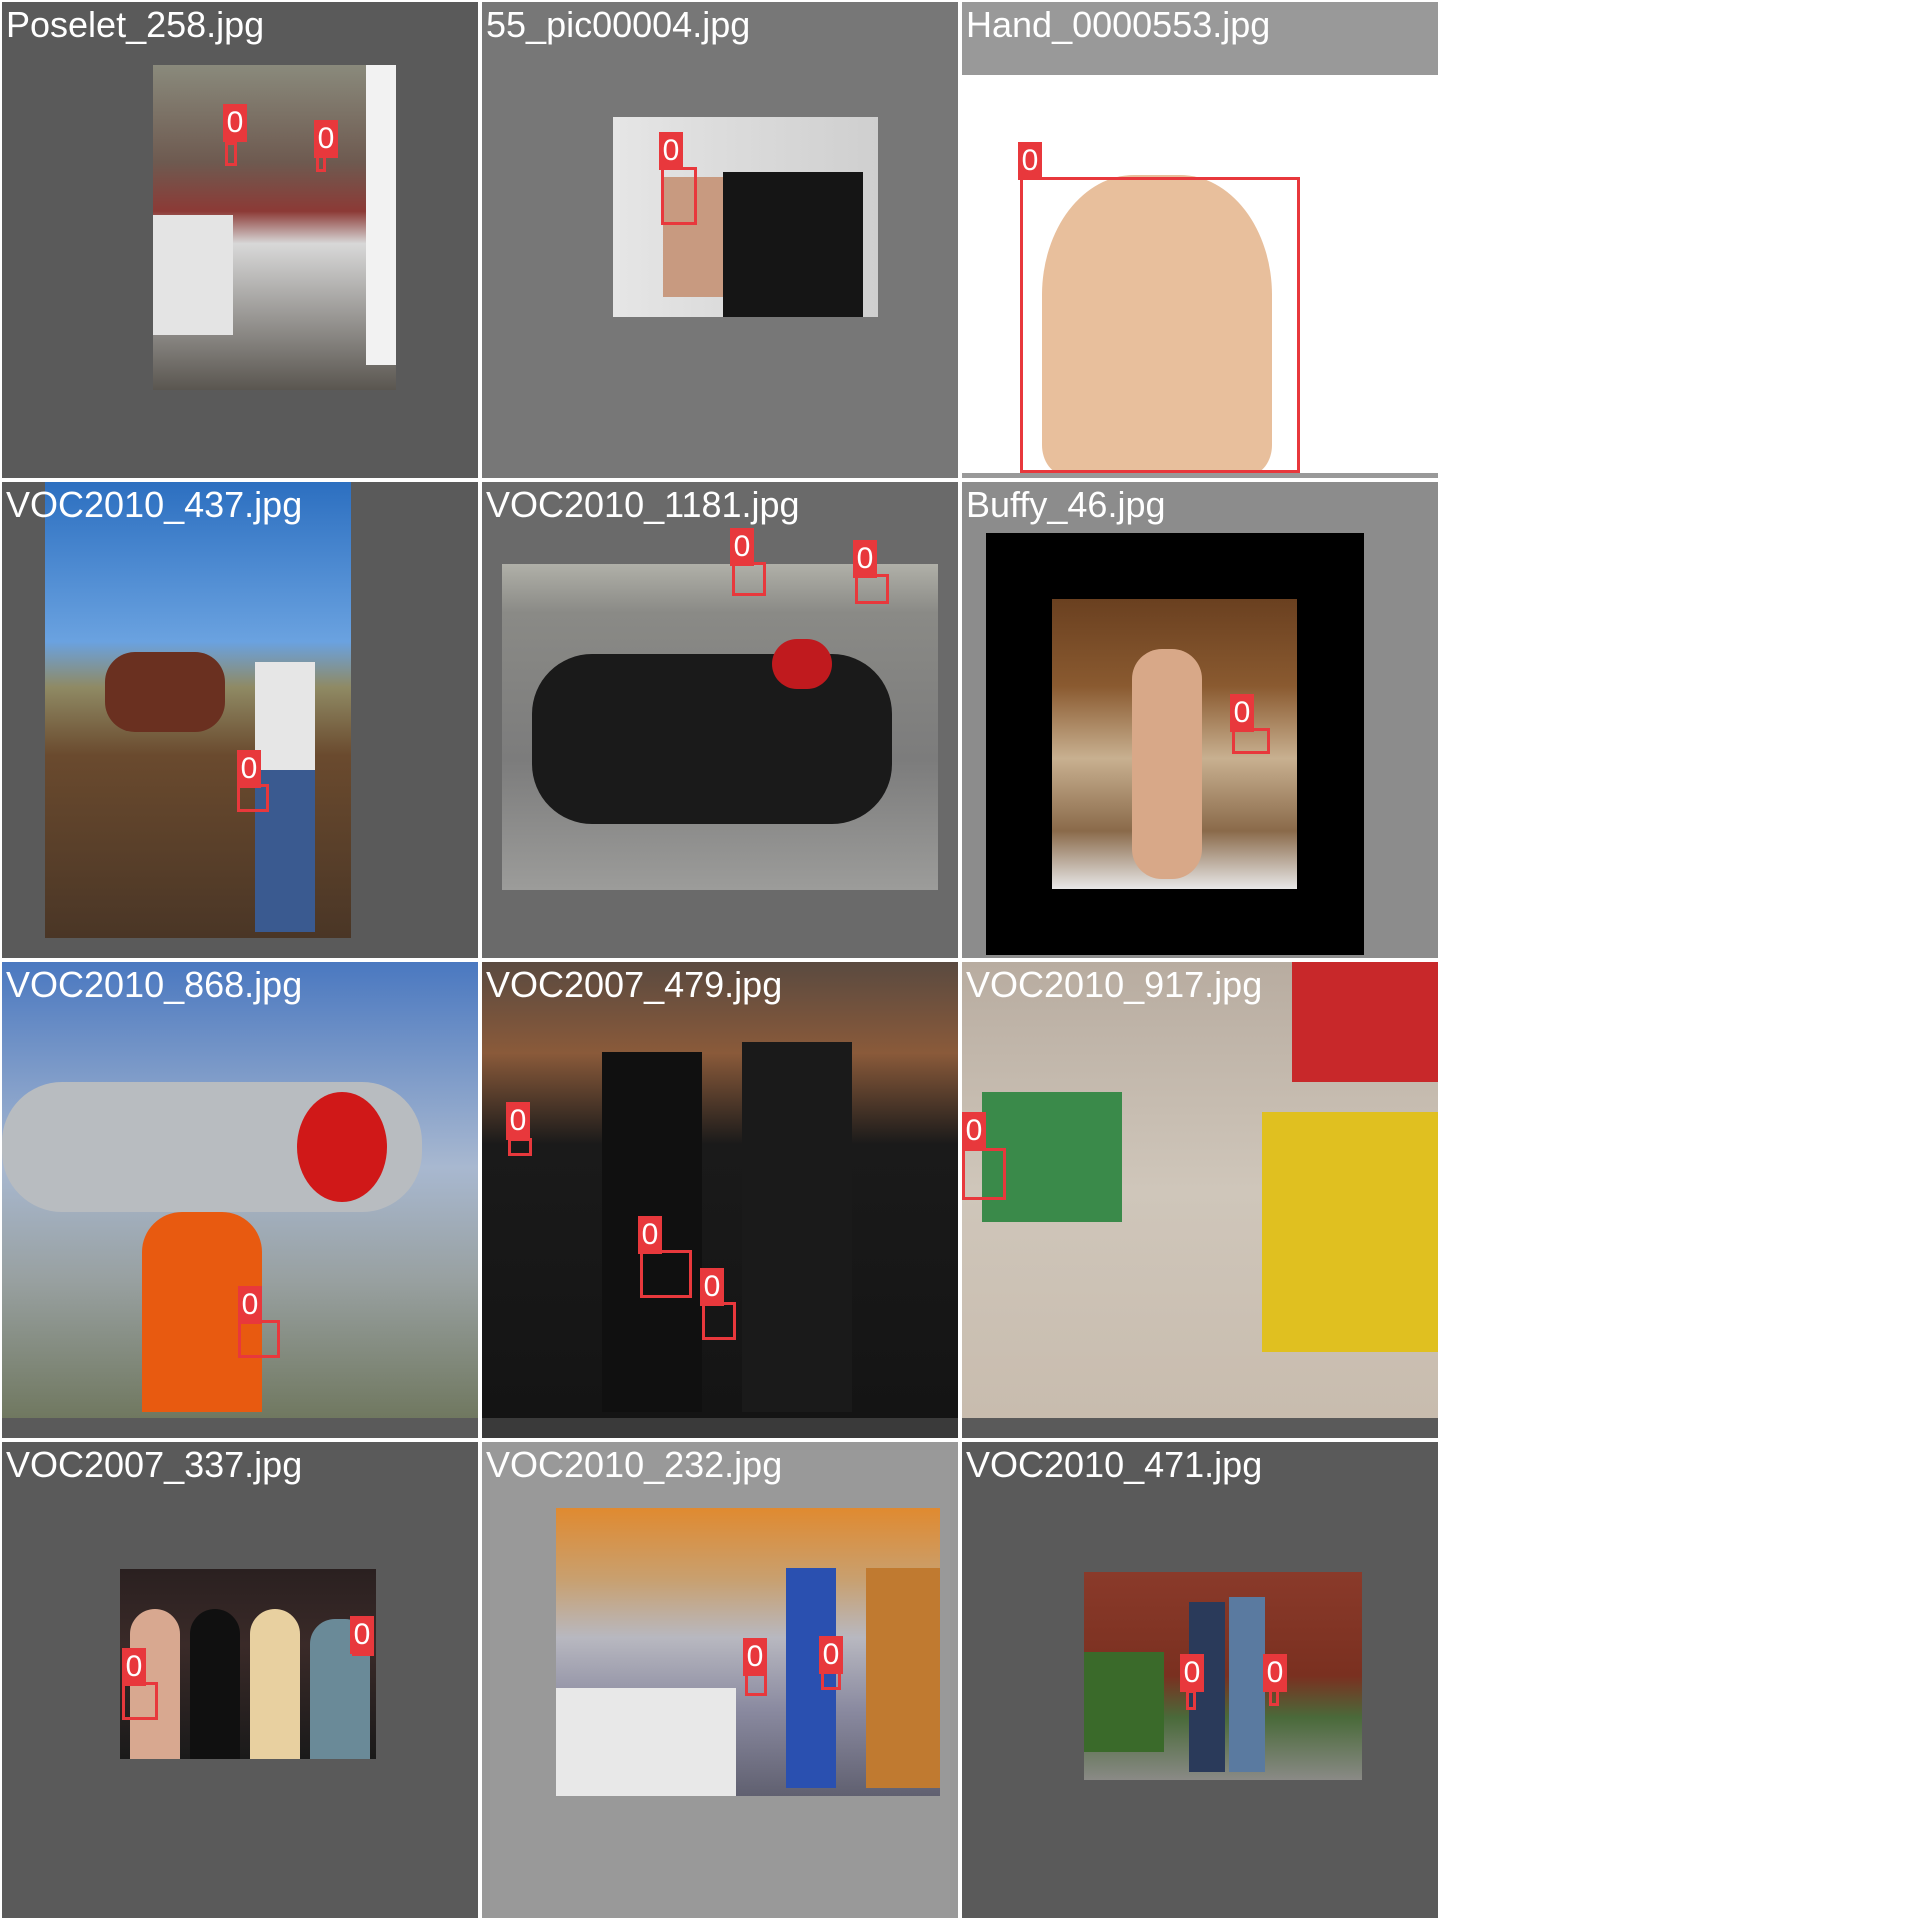 Image resolution: width=1920 pixels, height=1920 pixels. Describe the element at coordinates (193, 275) in the screenshot. I see `car-shape` at that location.